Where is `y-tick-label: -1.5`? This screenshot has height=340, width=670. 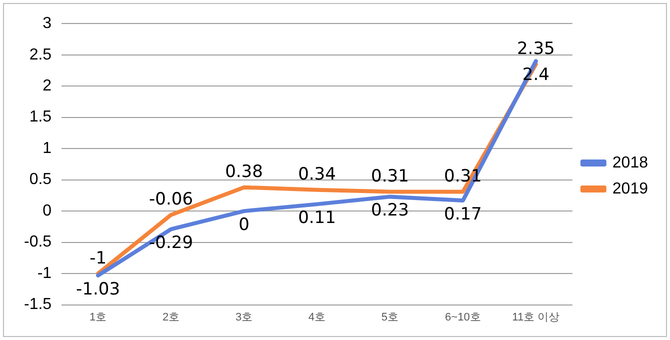 y-tick-label: -1.5 is located at coordinates (38, 305).